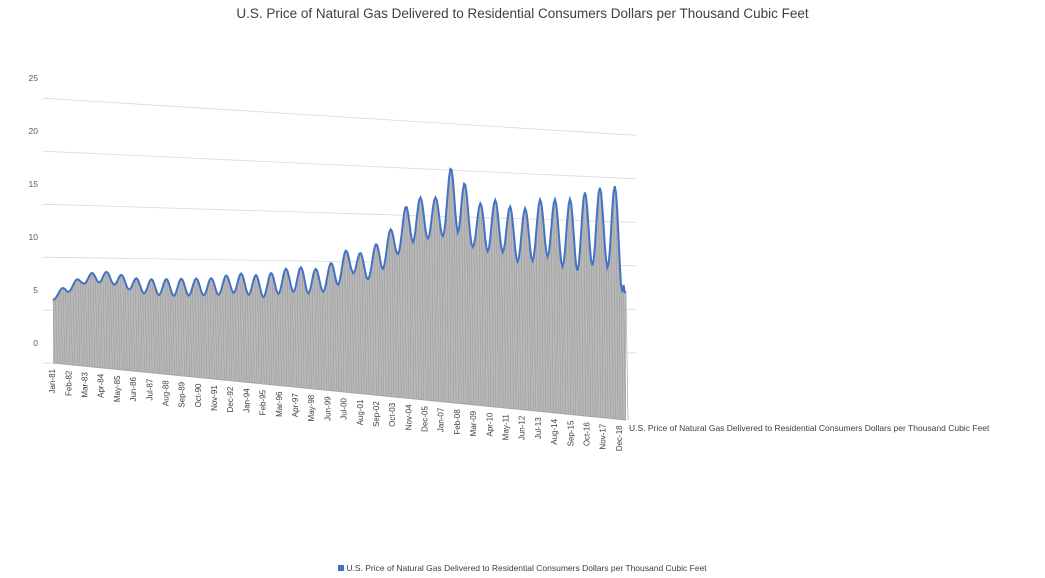 The image size is (1045, 578). Describe the element at coordinates (35, 290) in the screenshot. I see `y-tick-label: 5` at that location.